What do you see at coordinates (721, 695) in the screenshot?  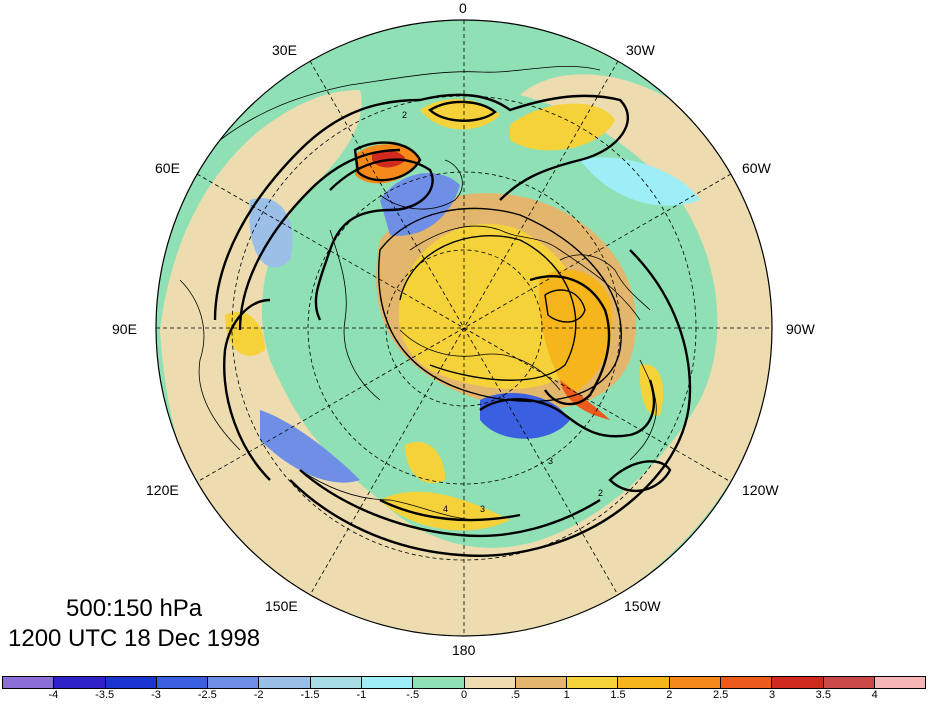 I see `colorbar-tick-label: 2.5` at bounding box center [721, 695].